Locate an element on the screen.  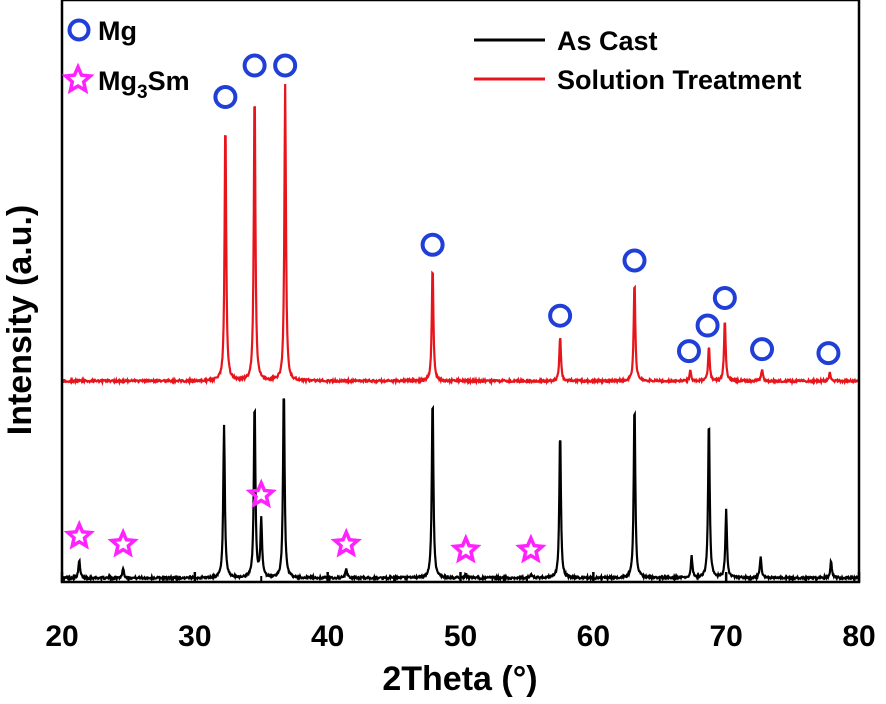
x-tick-label: 20 is located at coordinates (61, 636).